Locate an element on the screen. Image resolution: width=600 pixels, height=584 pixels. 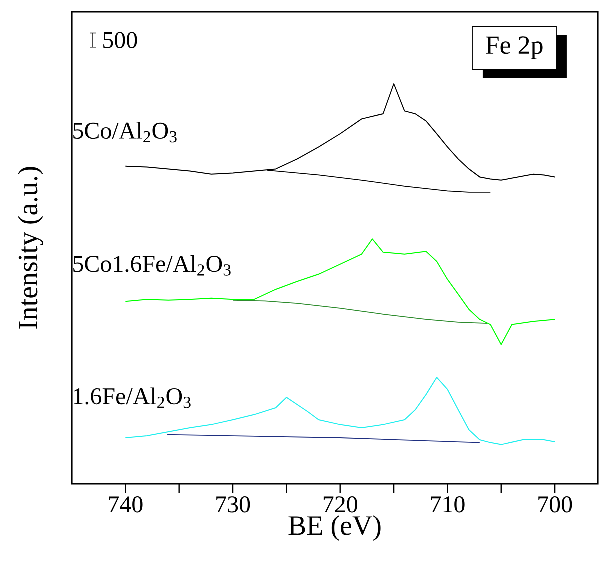
series-label: 5Co1.6Fe/Al$_{2}$O$_{3}$ is located at coordinates (152, 265).